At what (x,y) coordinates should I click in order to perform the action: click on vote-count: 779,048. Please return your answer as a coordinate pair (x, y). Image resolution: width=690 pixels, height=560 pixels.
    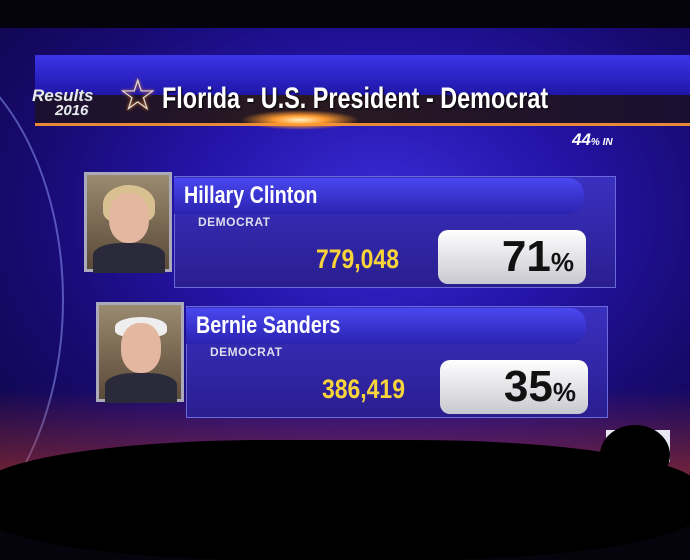
    Looking at the image, I should click on (357, 259).